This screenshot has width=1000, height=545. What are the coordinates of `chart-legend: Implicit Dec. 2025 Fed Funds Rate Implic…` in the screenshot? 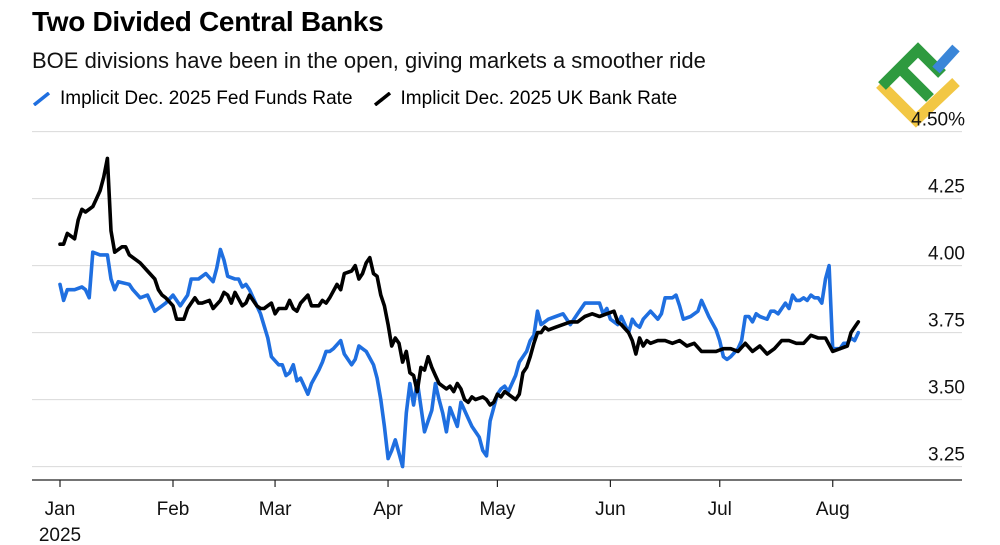 It's located at (364, 99).